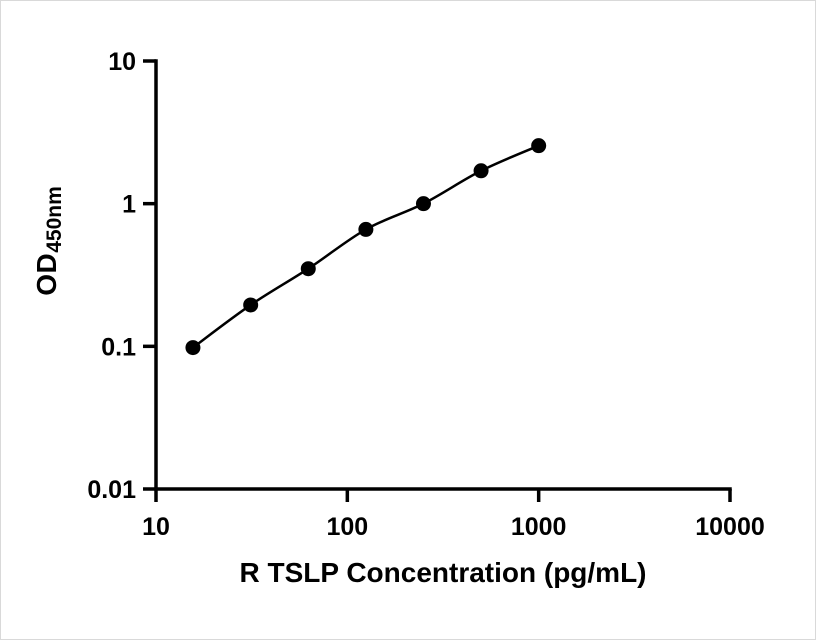 This screenshot has height=640, width=816. What do you see at coordinates (443, 572) in the screenshot?
I see `x-axis-title: R TSLP Concentration (pg/mL)` at bounding box center [443, 572].